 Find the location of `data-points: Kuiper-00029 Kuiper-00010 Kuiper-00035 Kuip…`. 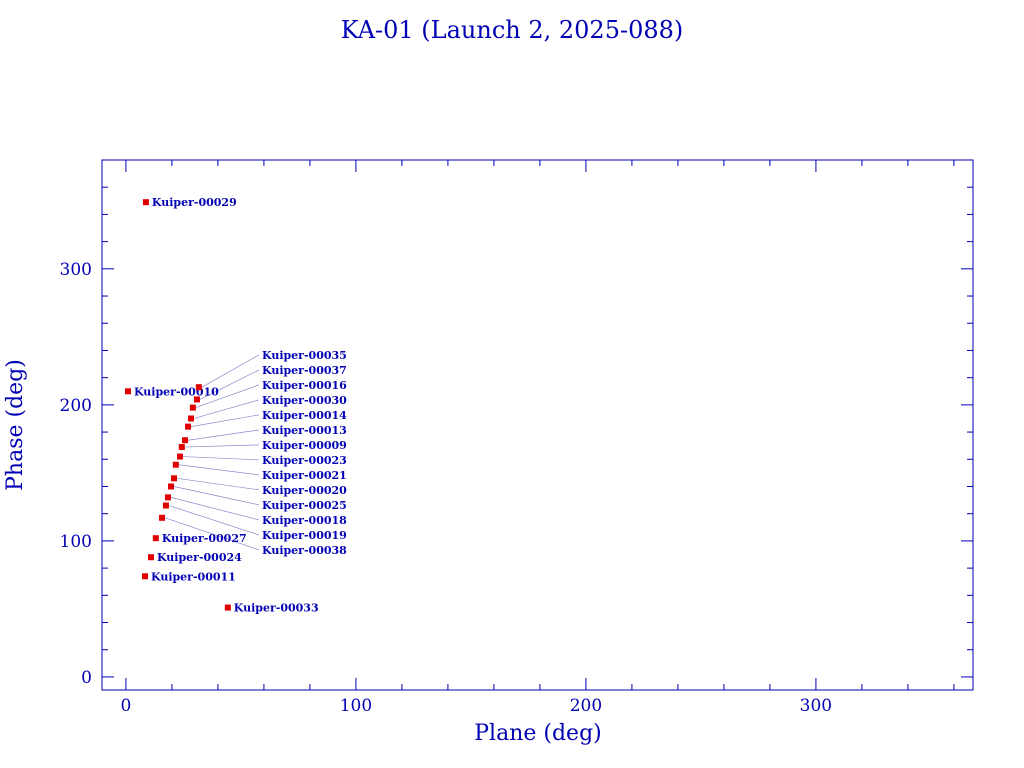

data-points: Kuiper-00029 Kuiper-00010 Kuiper-00035 Kuip… is located at coordinates (235, 405).